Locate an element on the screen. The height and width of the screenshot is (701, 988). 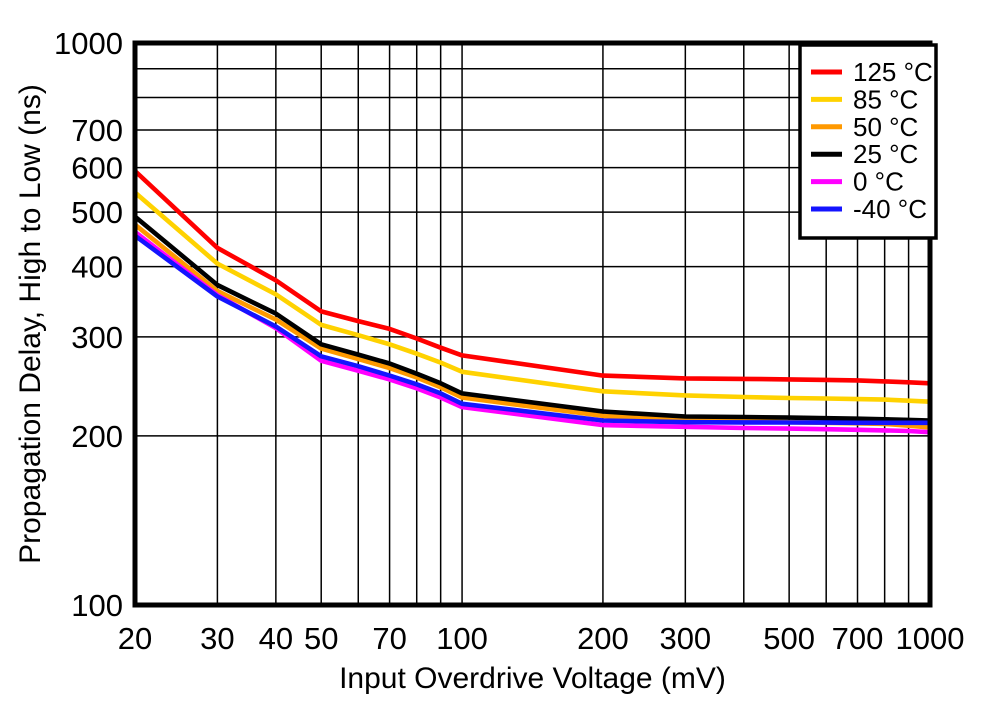
y-tick-label: 600 is located at coordinates (97, 168).